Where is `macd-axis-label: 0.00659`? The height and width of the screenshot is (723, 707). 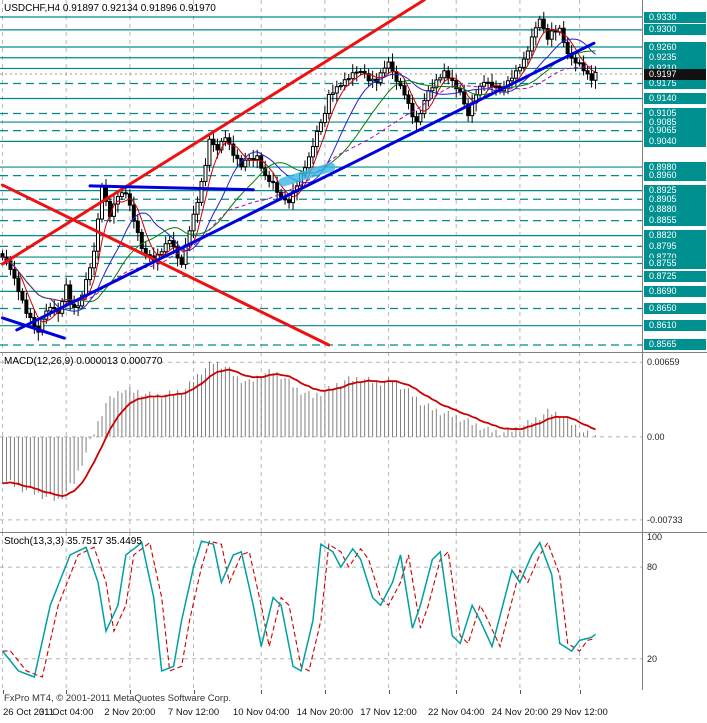
macd-axis-label: 0.00659 is located at coordinates (663, 362).